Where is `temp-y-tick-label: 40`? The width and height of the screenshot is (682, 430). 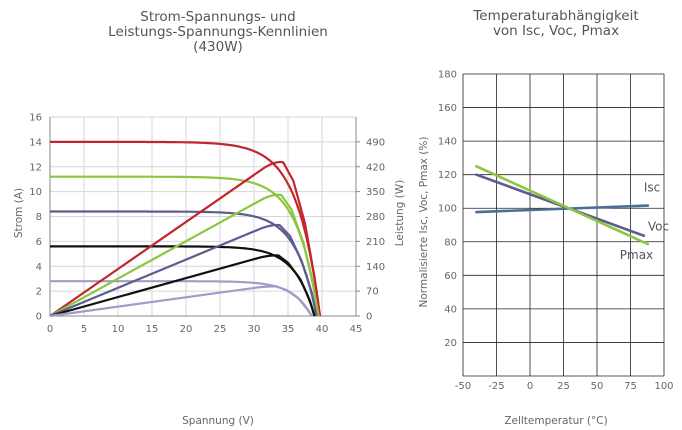 temp-y-tick-label: 40 is located at coordinates (450, 309).